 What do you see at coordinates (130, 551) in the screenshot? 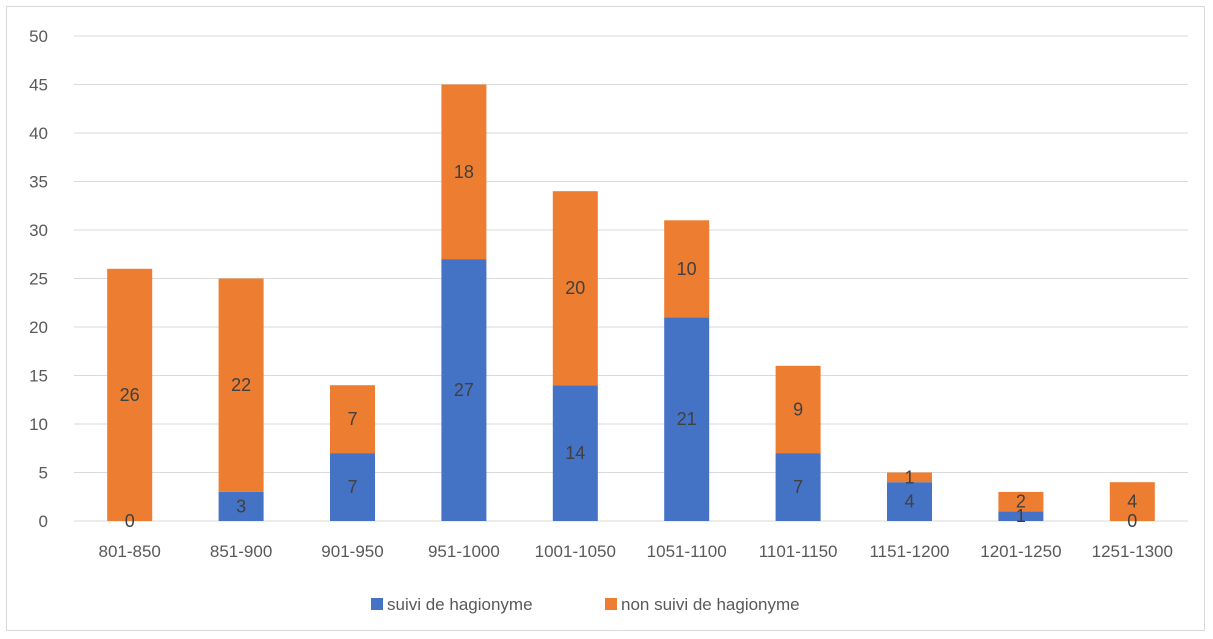
I see `x-tick-label: 801-850` at bounding box center [130, 551].